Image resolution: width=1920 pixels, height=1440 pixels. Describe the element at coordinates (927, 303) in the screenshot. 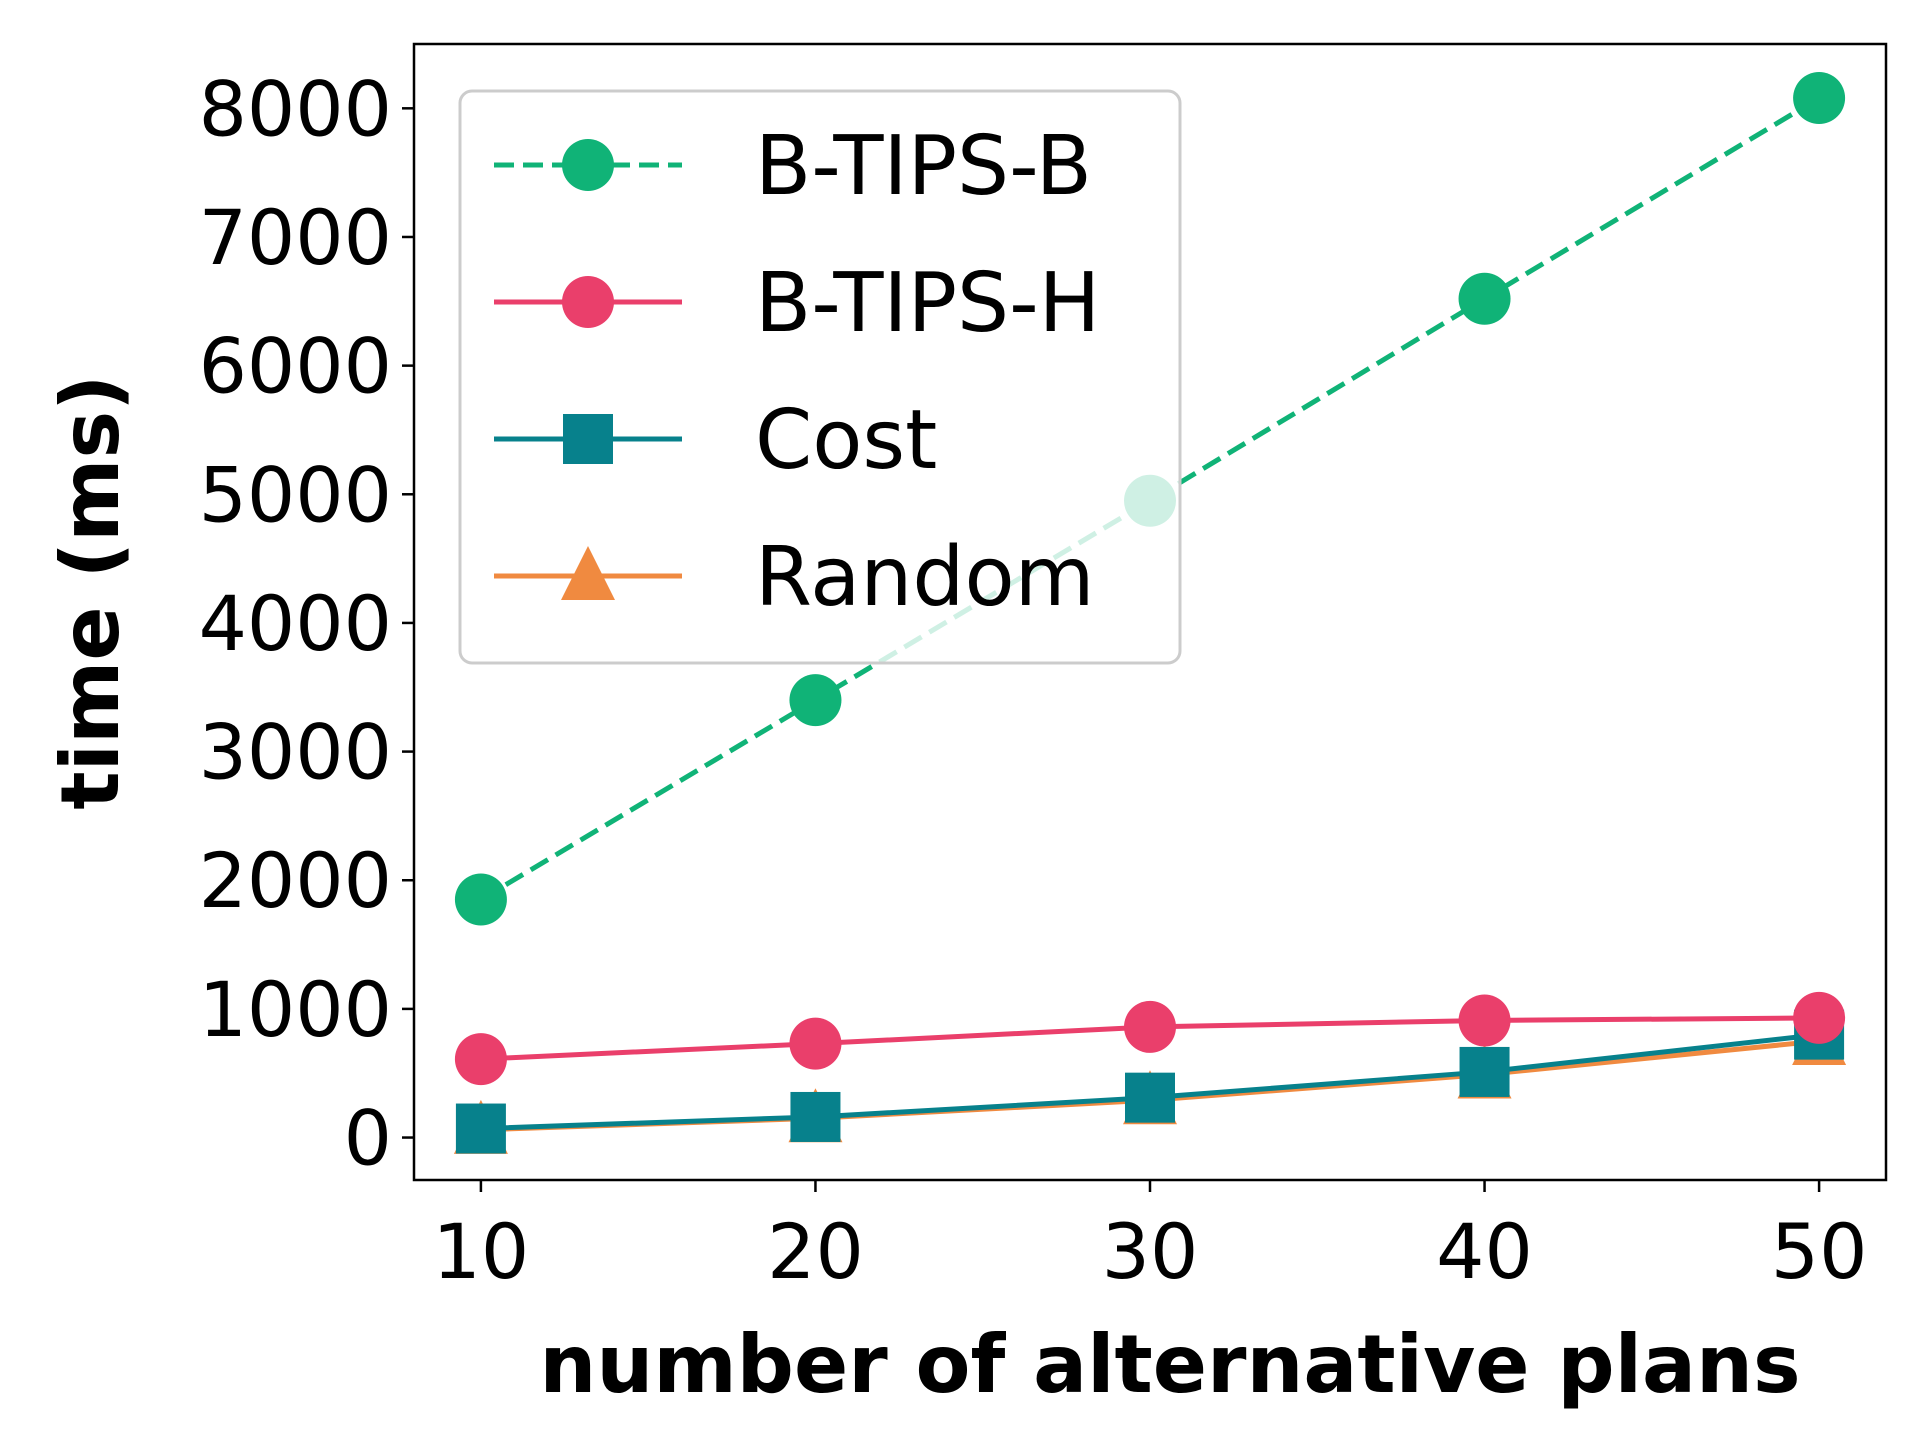

I see `legend-label: B-TIPS-H` at that location.